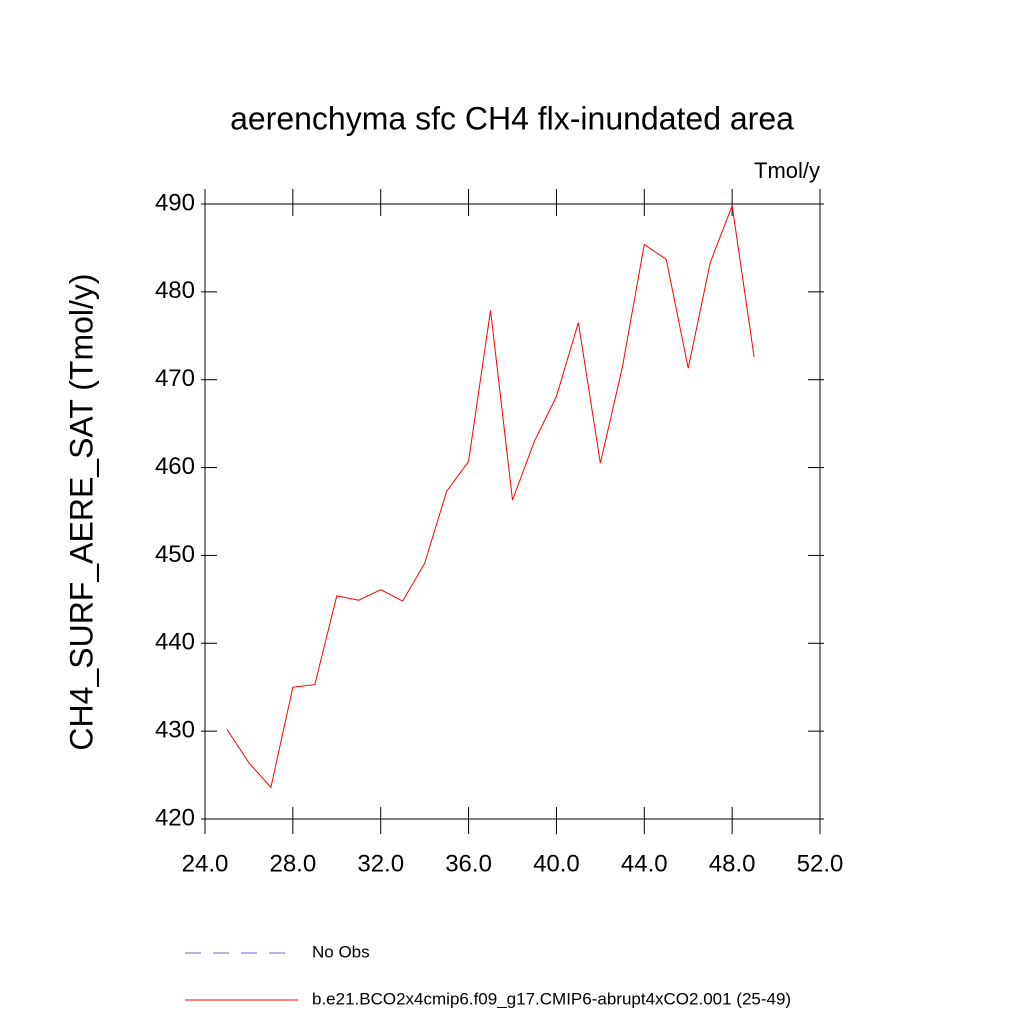  Describe the element at coordinates (205, 863) in the screenshot. I see `x-tick-label: 24.0` at that location.